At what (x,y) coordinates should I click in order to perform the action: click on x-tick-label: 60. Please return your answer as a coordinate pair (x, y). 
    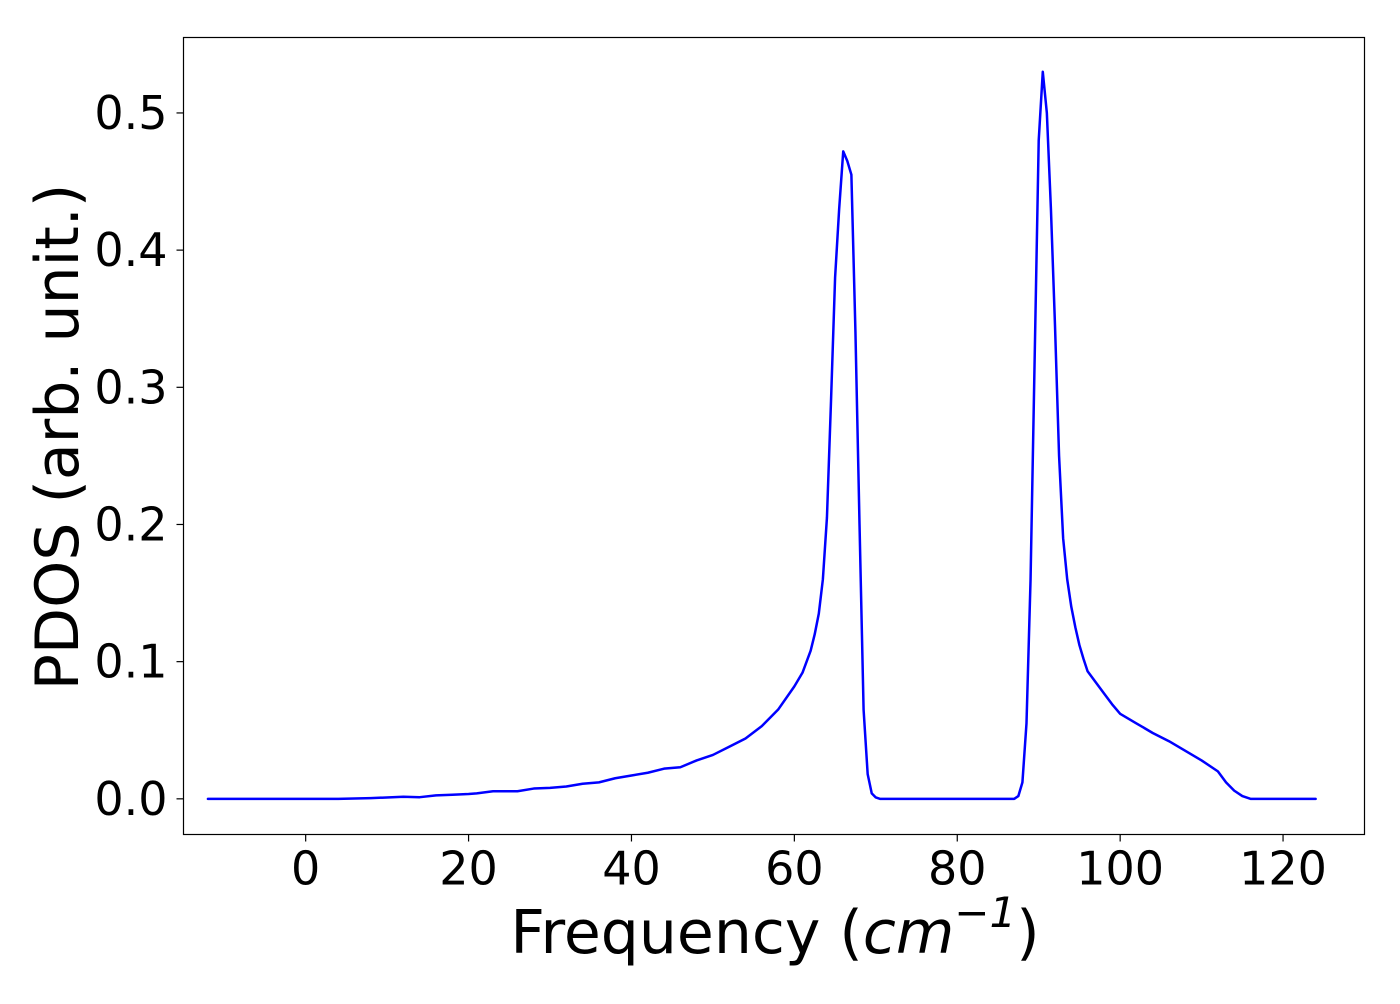
    Looking at the image, I should click on (794, 869).